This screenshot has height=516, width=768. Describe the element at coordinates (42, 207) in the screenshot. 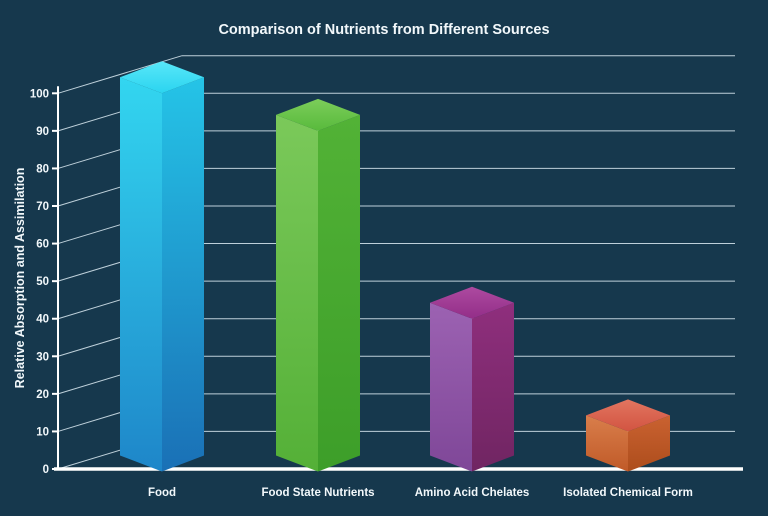

I see `y-tick-label: 70` at that location.